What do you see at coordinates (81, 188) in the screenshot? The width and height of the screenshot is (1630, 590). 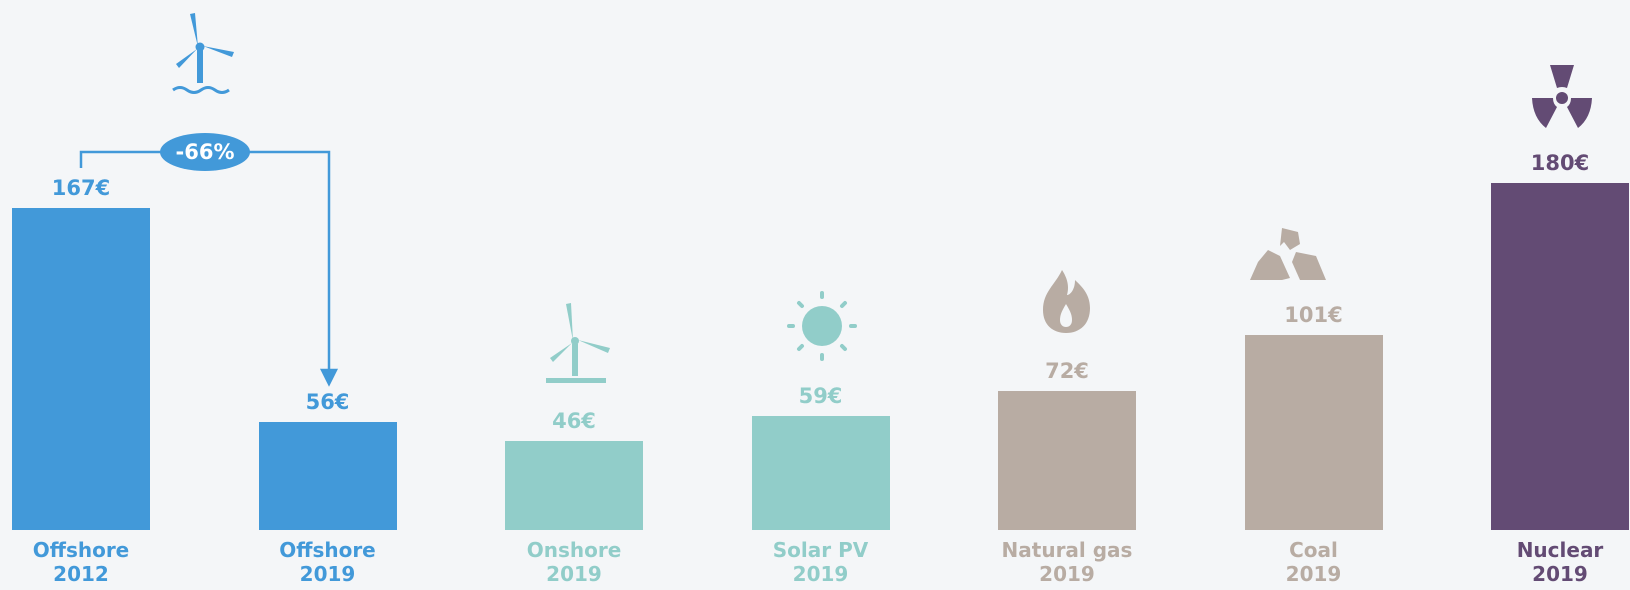 I see `value-label: 167€` at bounding box center [81, 188].